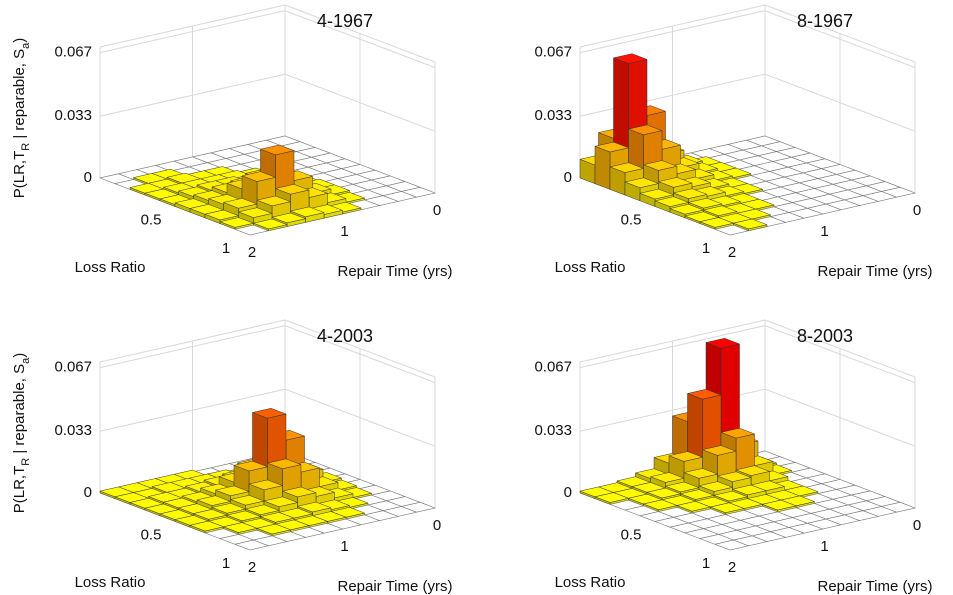  I want to click on bar-side, so click(602, 167).